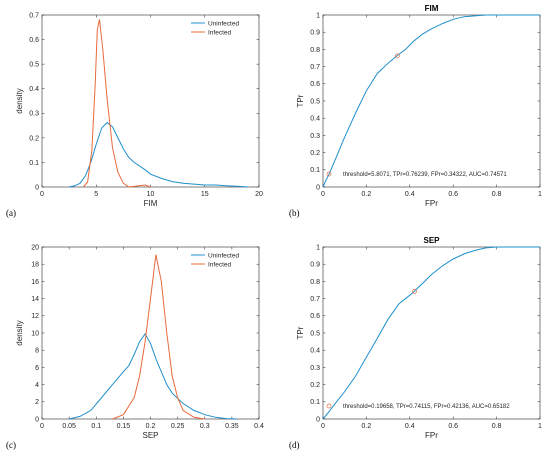 The image size is (550, 464). Describe the element at coordinates (11, 213) in the screenshot. I see `panel-label: (a)` at that location.